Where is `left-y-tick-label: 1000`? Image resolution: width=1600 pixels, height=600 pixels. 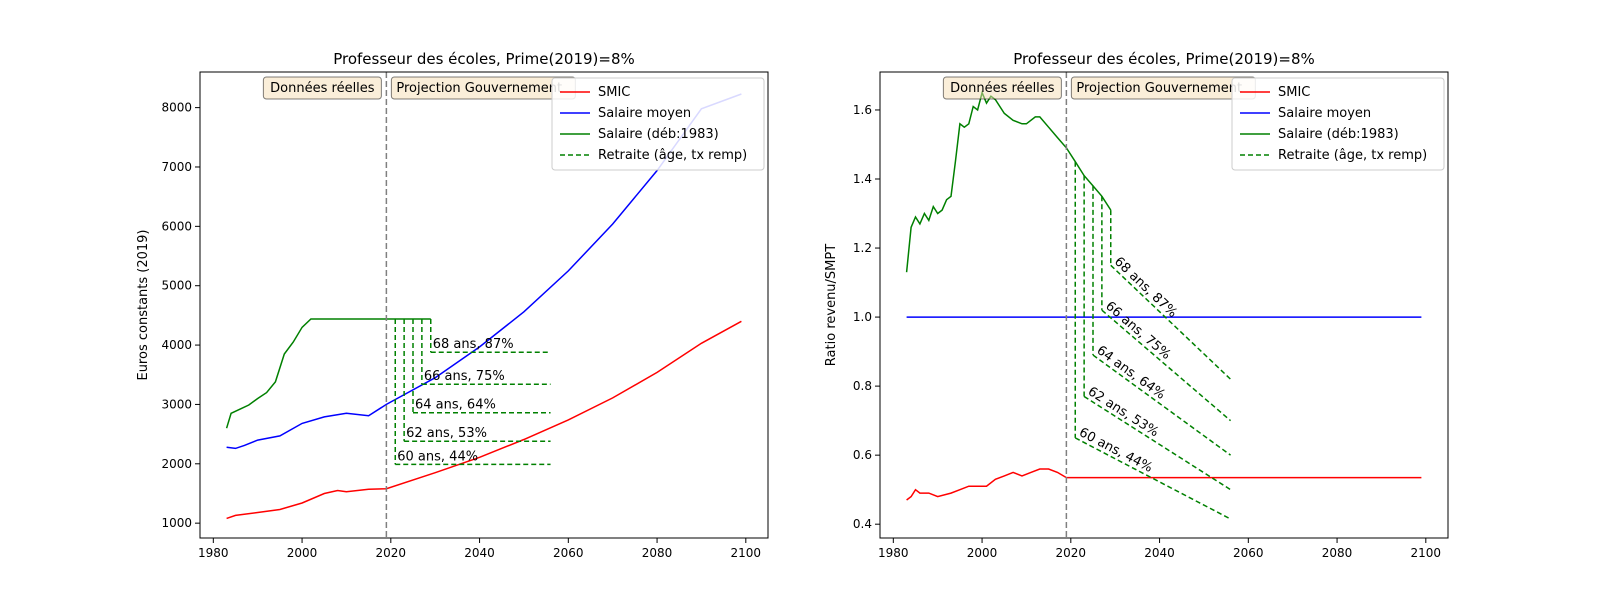 left-y-tick-label: 1000 is located at coordinates (176, 523).